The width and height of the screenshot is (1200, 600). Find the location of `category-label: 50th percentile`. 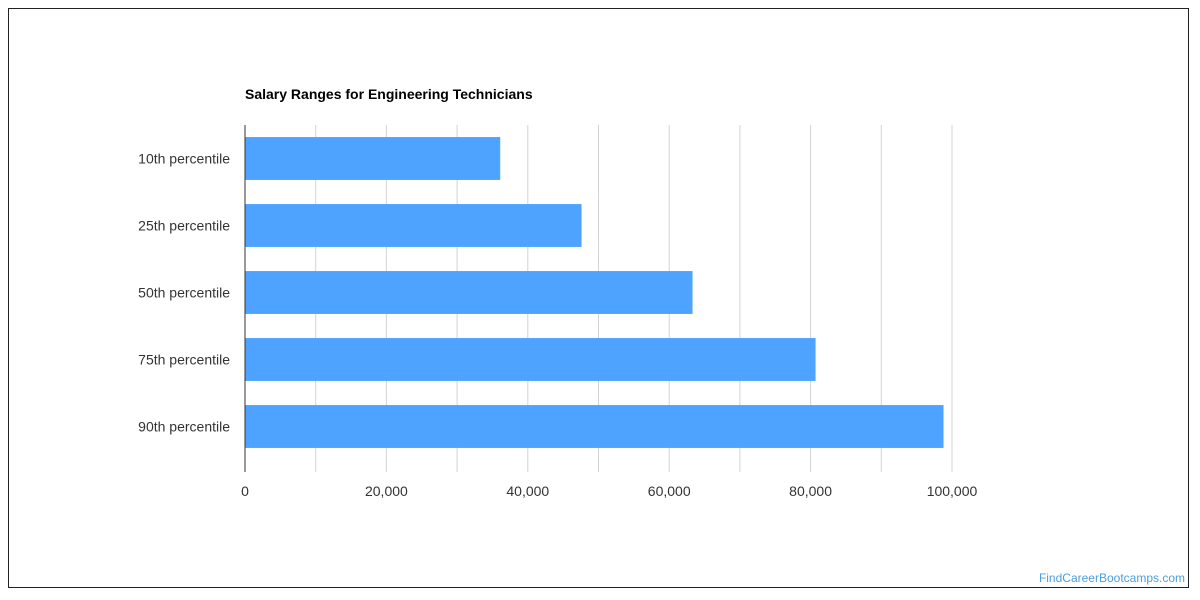

category-label: 50th percentile is located at coordinates (184, 293).